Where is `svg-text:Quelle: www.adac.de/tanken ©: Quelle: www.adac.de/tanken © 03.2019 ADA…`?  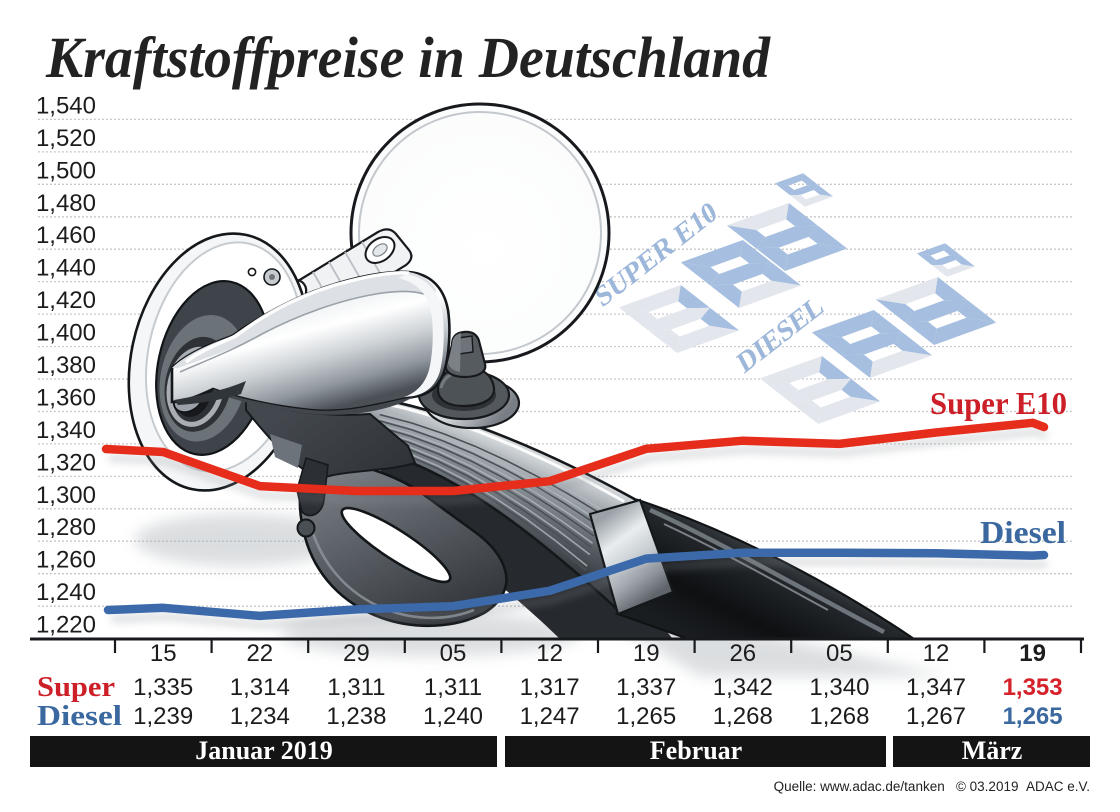 svg-text:Quelle: www.adac.de/tanken ©: Quelle: www.adac.de/tanken © 03.2019 ADA… is located at coordinates (932, 786).